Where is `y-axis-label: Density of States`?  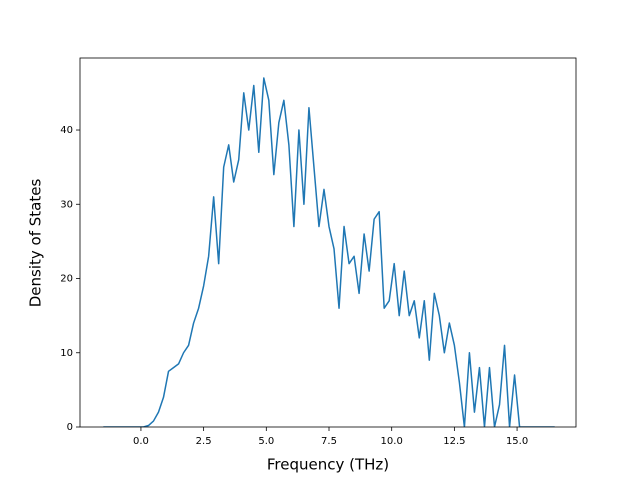
y-axis-label: Density of States is located at coordinates (36, 243).